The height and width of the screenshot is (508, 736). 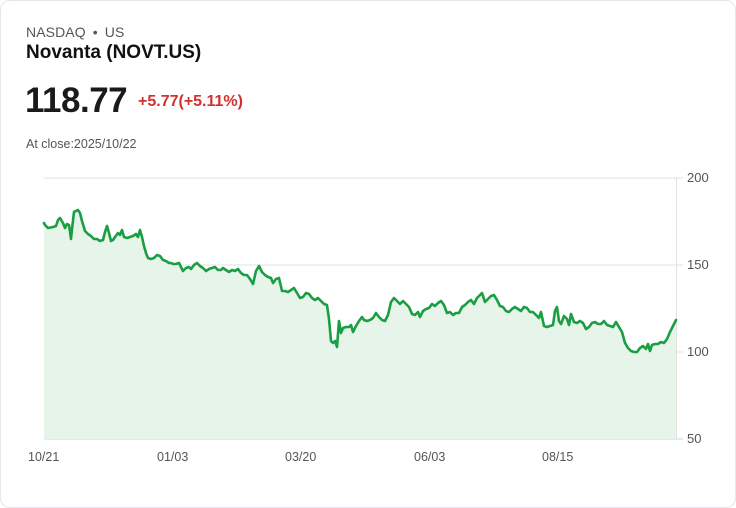 What do you see at coordinates (56, 32) in the screenshot?
I see `exchange-name: NASDAQ` at bounding box center [56, 32].